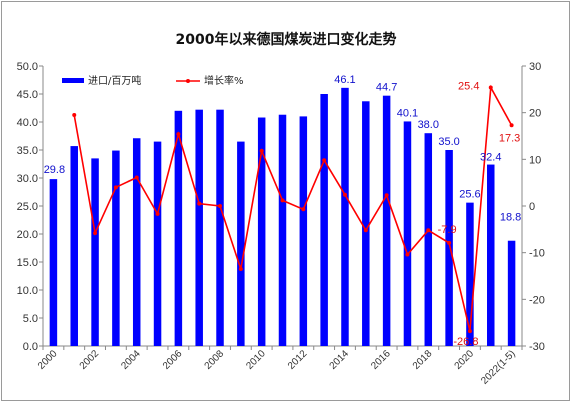 The width and height of the screenshot is (573, 404). Describe the element at coordinates (509, 138) in the screenshot. I see `line-data-label: 17.3` at that location.